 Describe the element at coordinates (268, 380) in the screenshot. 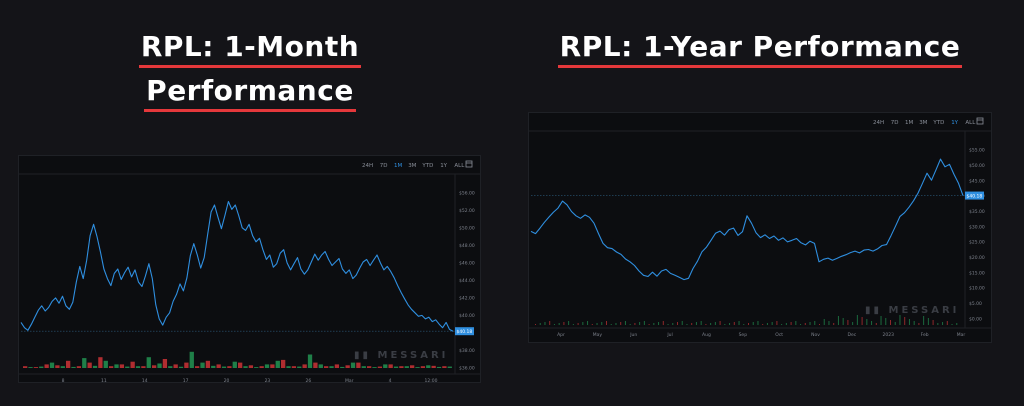

I see `x-tick-label: 23` at that location.